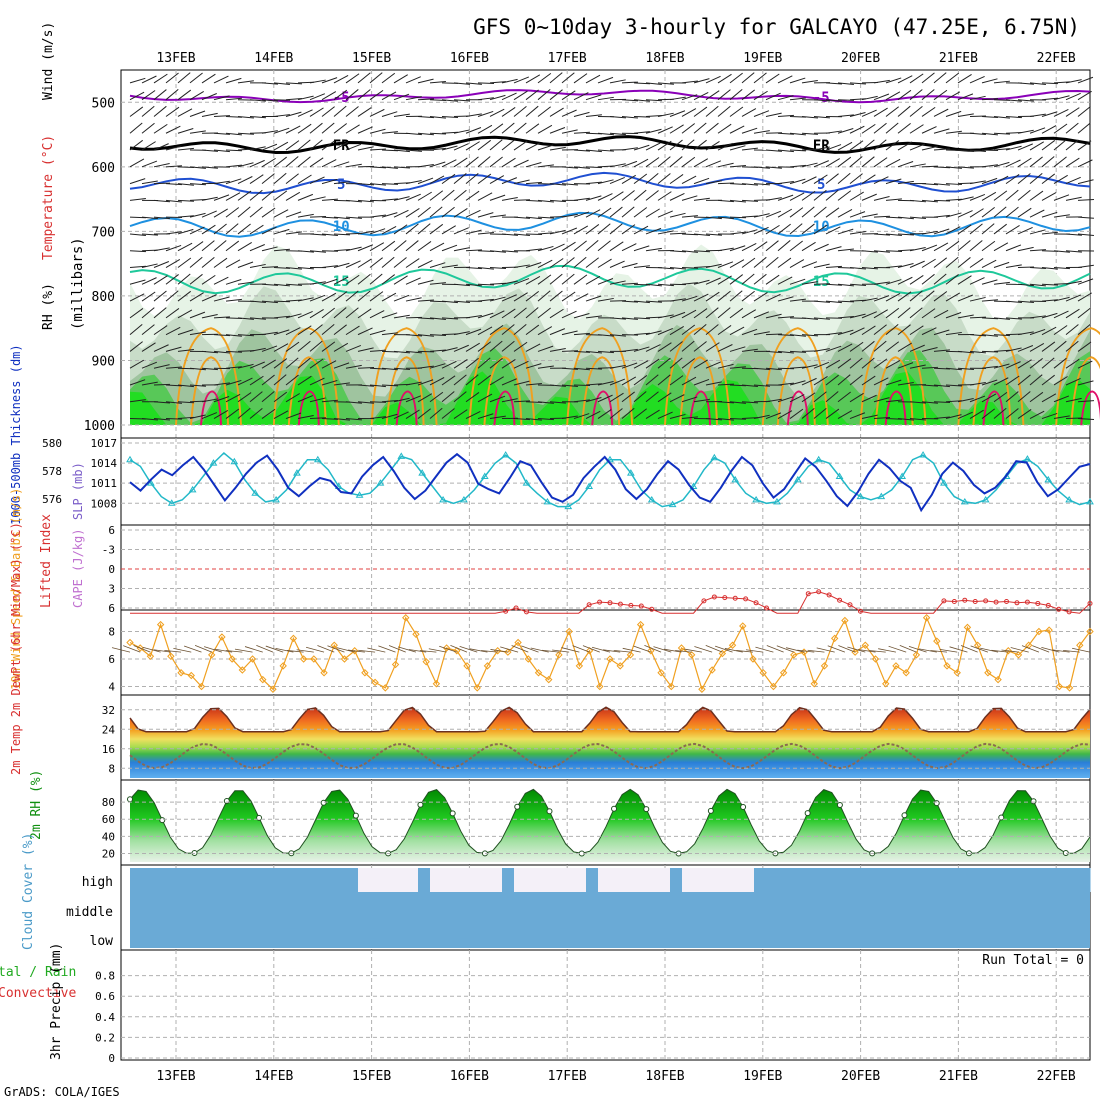  I want to click on li-ylabel: Lifted Index, so click(46, 561).